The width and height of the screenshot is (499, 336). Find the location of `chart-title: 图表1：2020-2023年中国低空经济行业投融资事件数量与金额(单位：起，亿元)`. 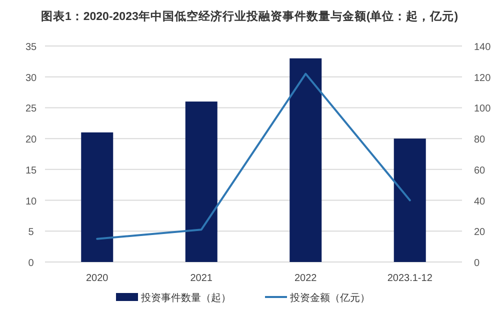

chart-title: 图表1：2020-2023年中国低空经济行业投融资事件数量与金额(单位：起，亿元) is located at coordinates (249, 16).